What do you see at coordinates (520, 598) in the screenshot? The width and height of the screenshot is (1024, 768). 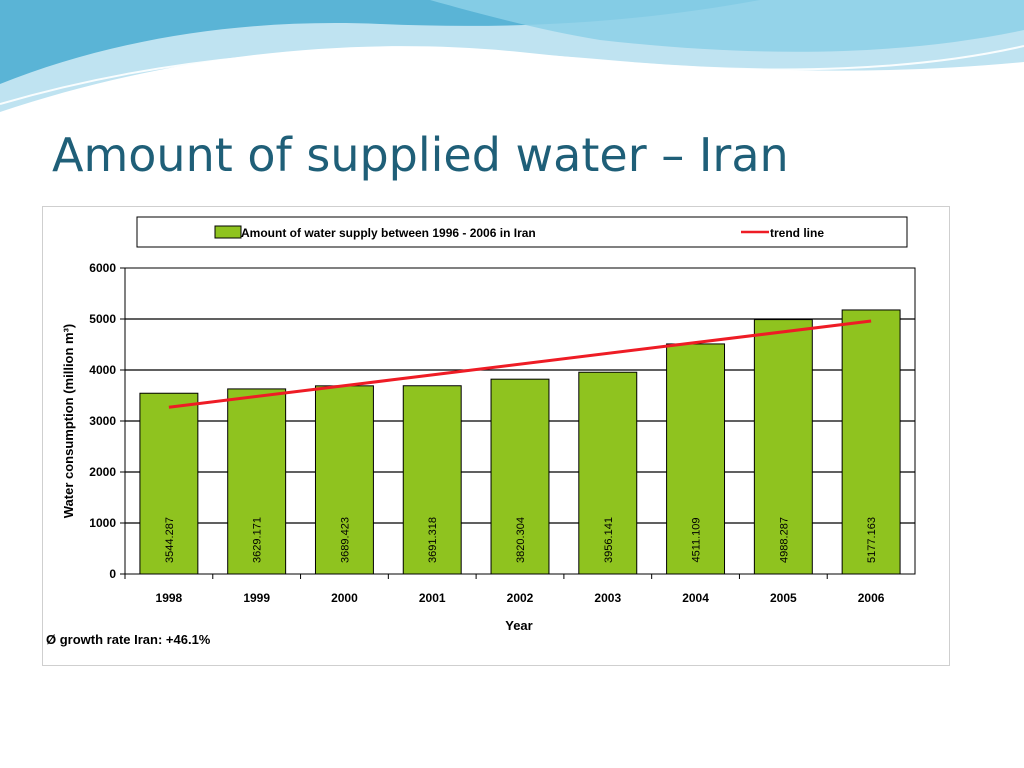 I see `x-tick-label: 2002` at bounding box center [520, 598].